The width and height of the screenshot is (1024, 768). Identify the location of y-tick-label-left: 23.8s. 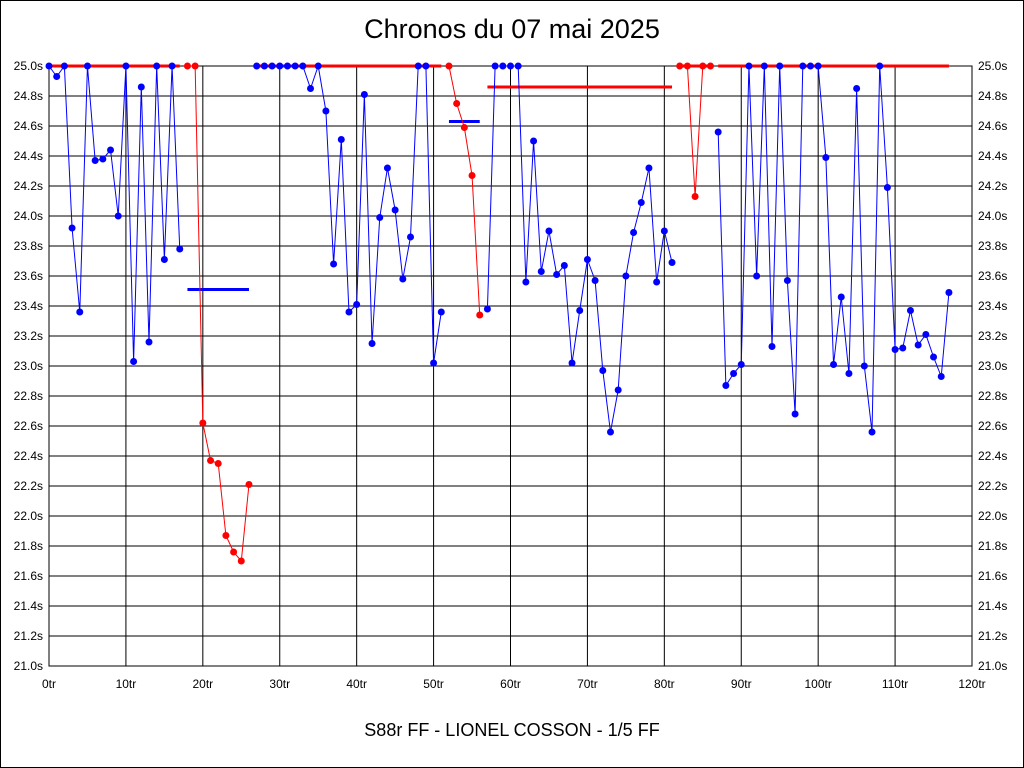
(28, 246).